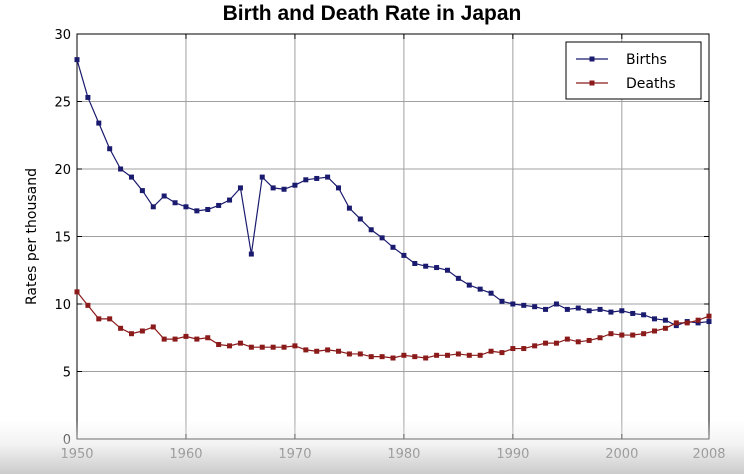 This screenshot has width=744, height=474. Describe the element at coordinates (372, 13) in the screenshot. I see `chart-title: Birth and Death Rate in Japan` at that location.